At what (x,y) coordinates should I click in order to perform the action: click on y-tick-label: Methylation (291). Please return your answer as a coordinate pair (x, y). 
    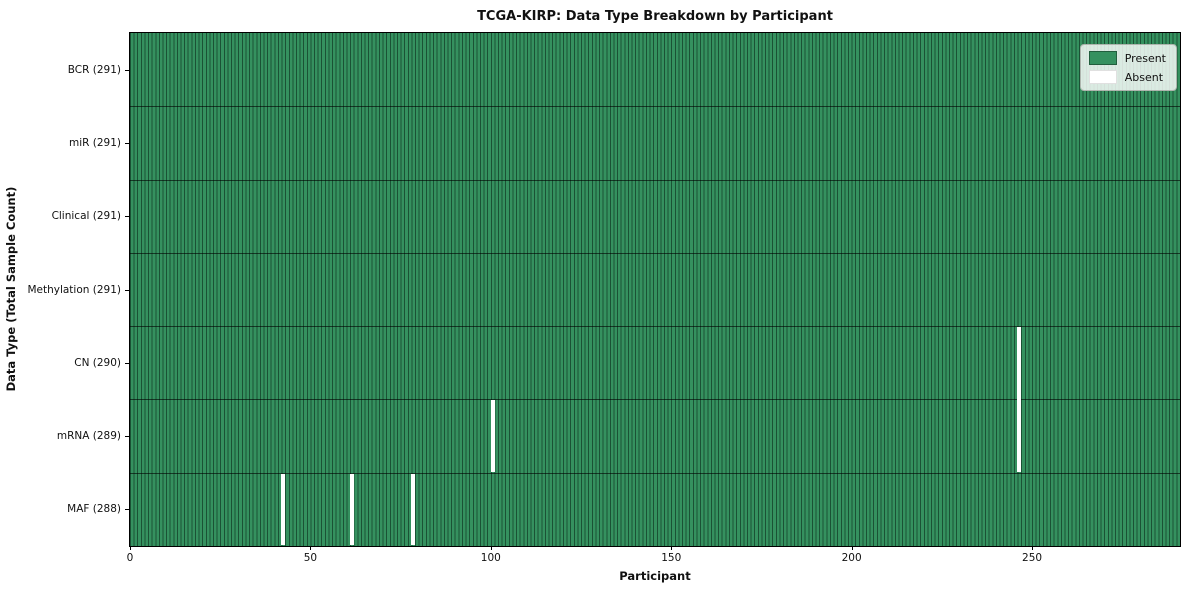
    Looking at the image, I should click on (74, 289).